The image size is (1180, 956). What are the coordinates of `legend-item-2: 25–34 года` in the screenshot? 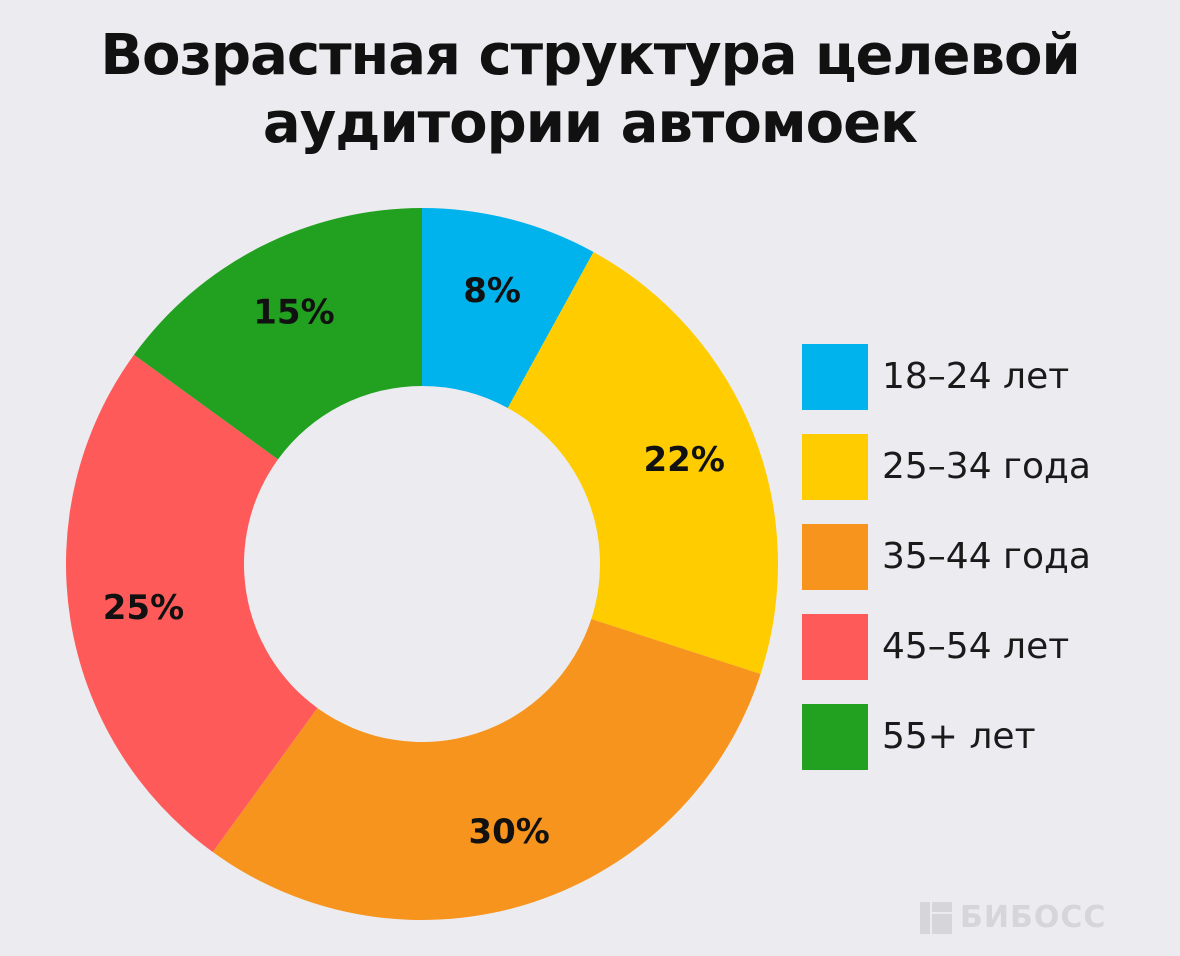 It's located at (946, 479).